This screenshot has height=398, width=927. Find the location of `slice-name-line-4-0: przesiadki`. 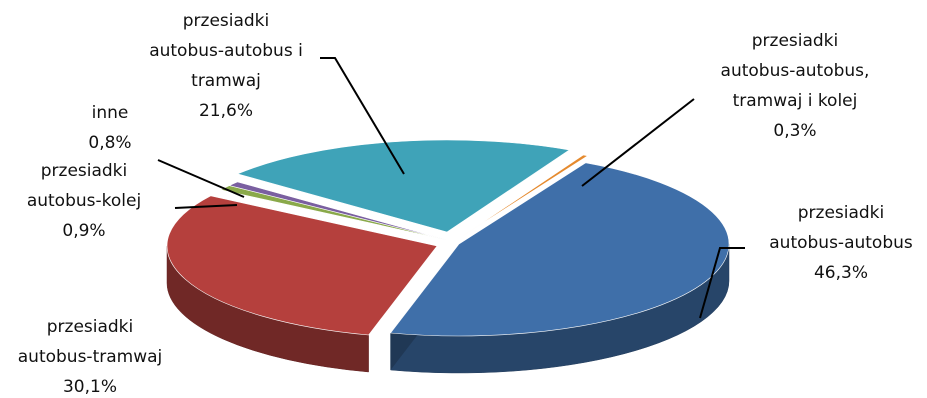

slice-name-line-4-0: przesiadki is located at coordinates (226, 21).